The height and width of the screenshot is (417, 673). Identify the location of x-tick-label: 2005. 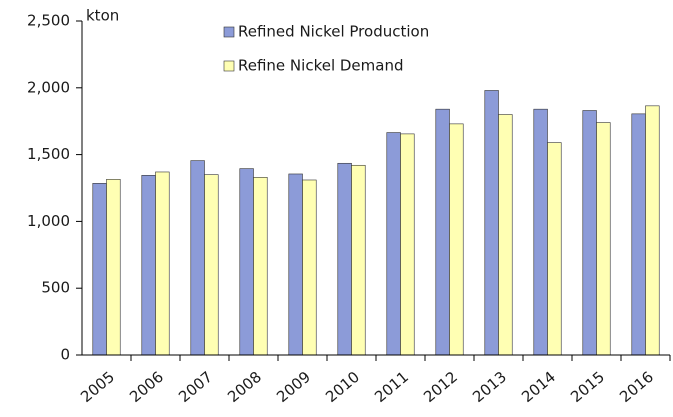
(97, 387).